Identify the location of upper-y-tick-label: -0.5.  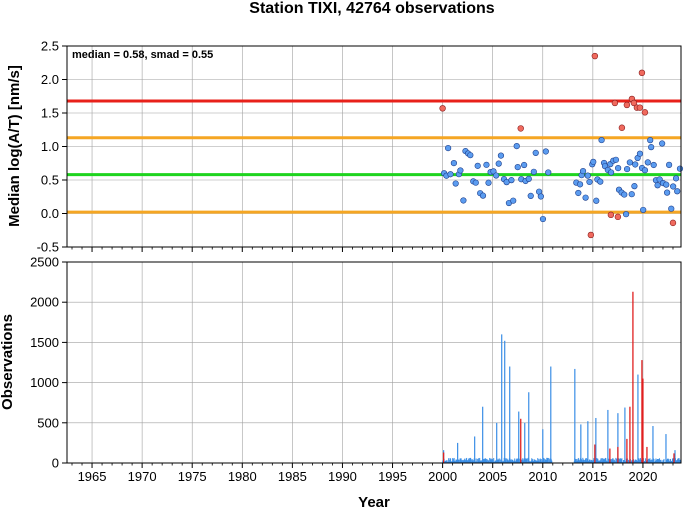
(48, 247).